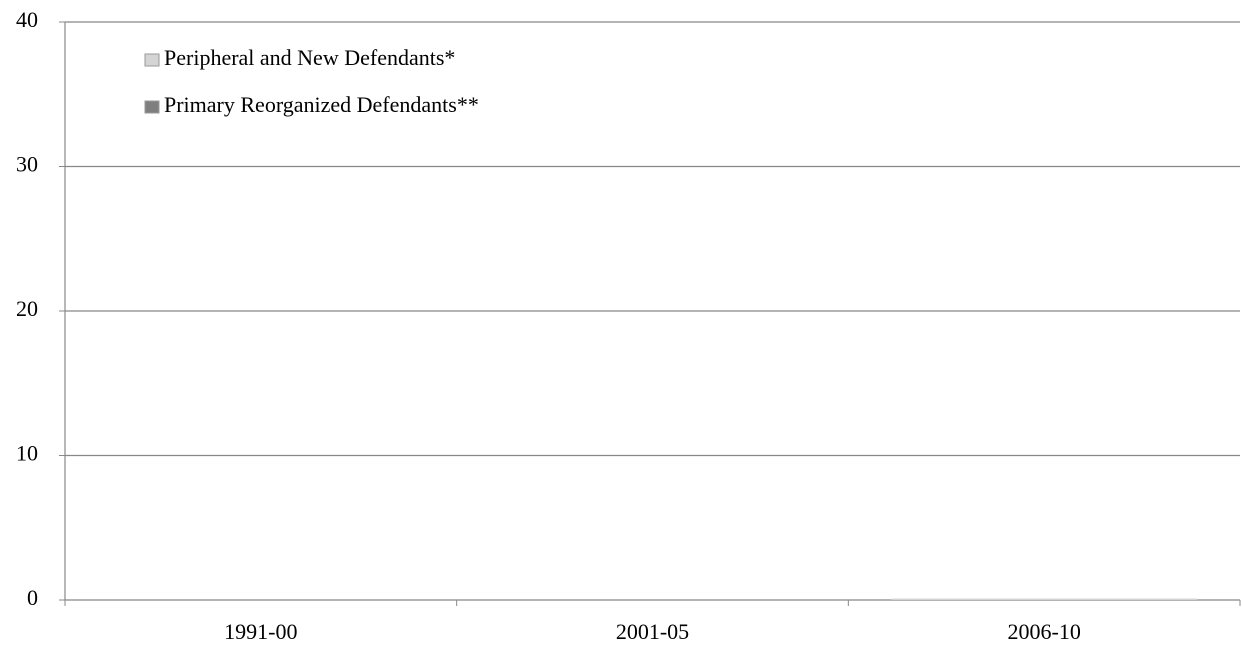 The image size is (1242, 647). Describe the element at coordinates (321, 104) in the screenshot. I see `legend-label: Primary Reorganized Defendants**` at that location.